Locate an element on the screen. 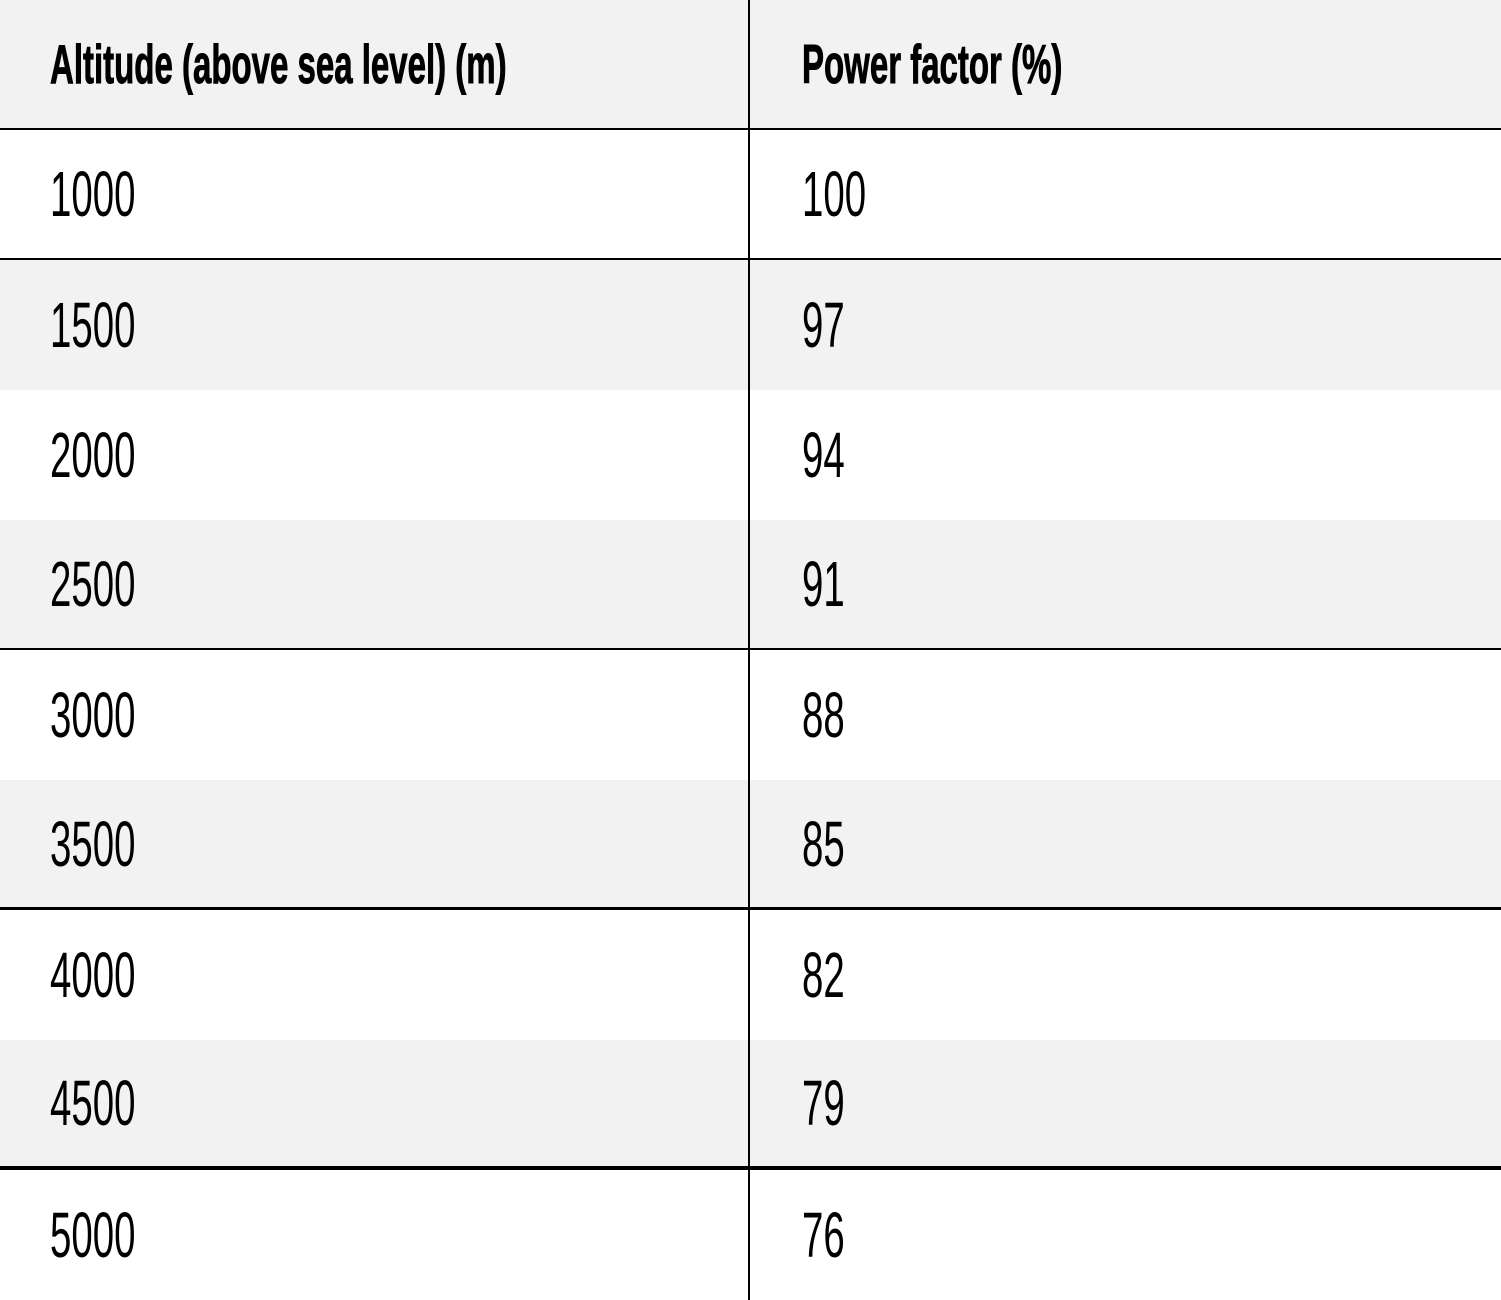  altitude-value: 2500 is located at coordinates (93, 584).